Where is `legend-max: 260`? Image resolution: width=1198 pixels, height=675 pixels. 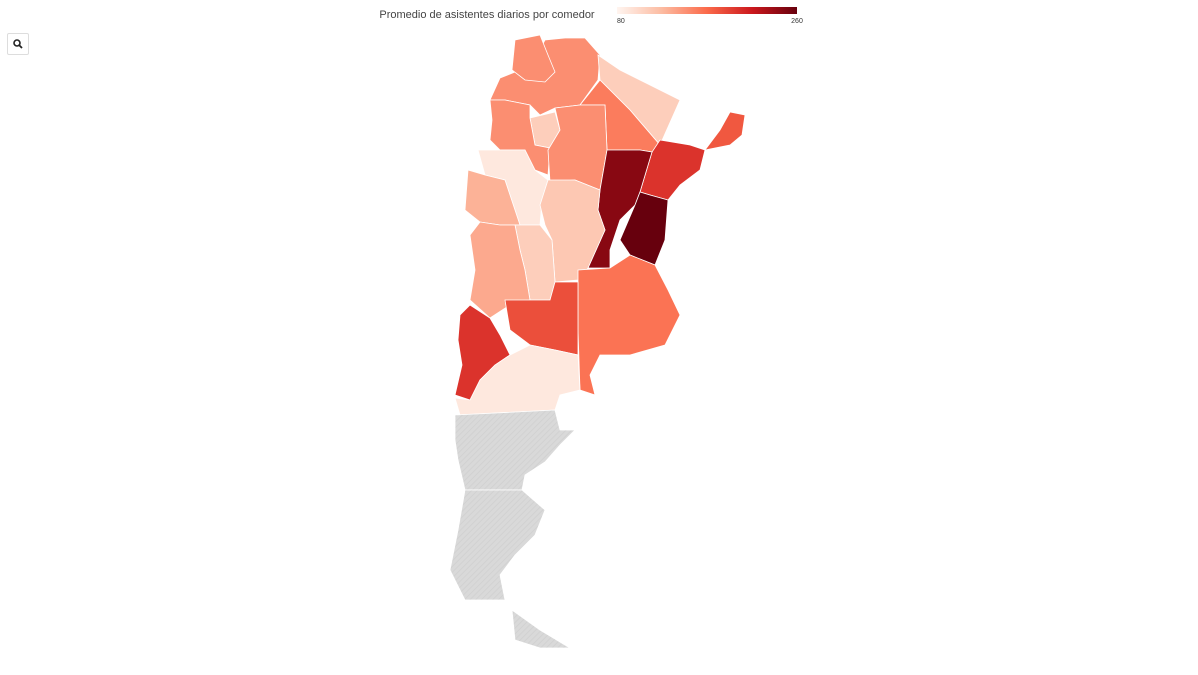 legend-max: 260 is located at coordinates (797, 21).